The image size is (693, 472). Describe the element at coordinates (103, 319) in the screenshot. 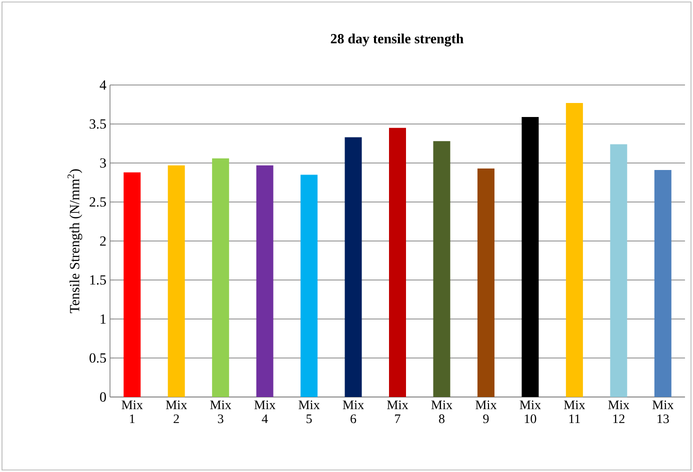

I see `y-tick-label: 1` at that location.